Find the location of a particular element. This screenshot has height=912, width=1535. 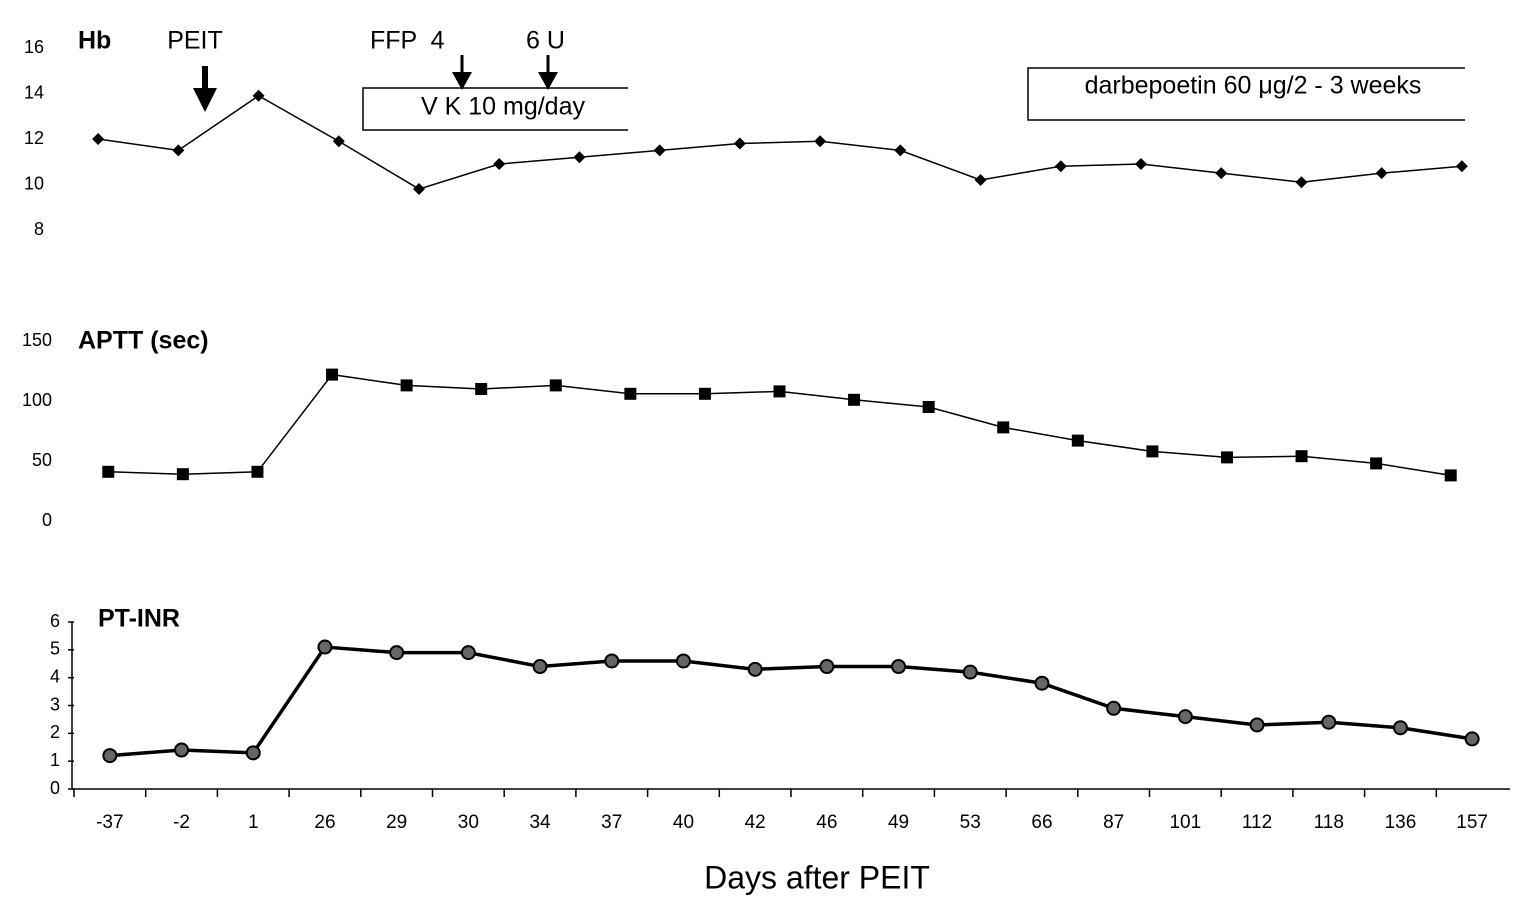

y-tick-label: 4 is located at coordinates (55, 676).